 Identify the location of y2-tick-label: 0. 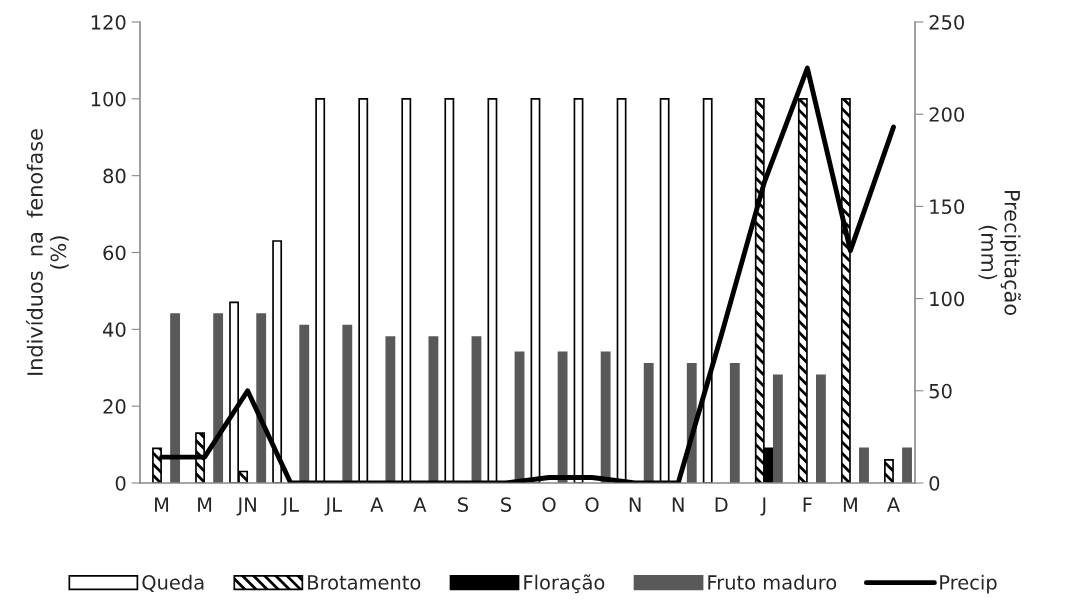
(934, 483).